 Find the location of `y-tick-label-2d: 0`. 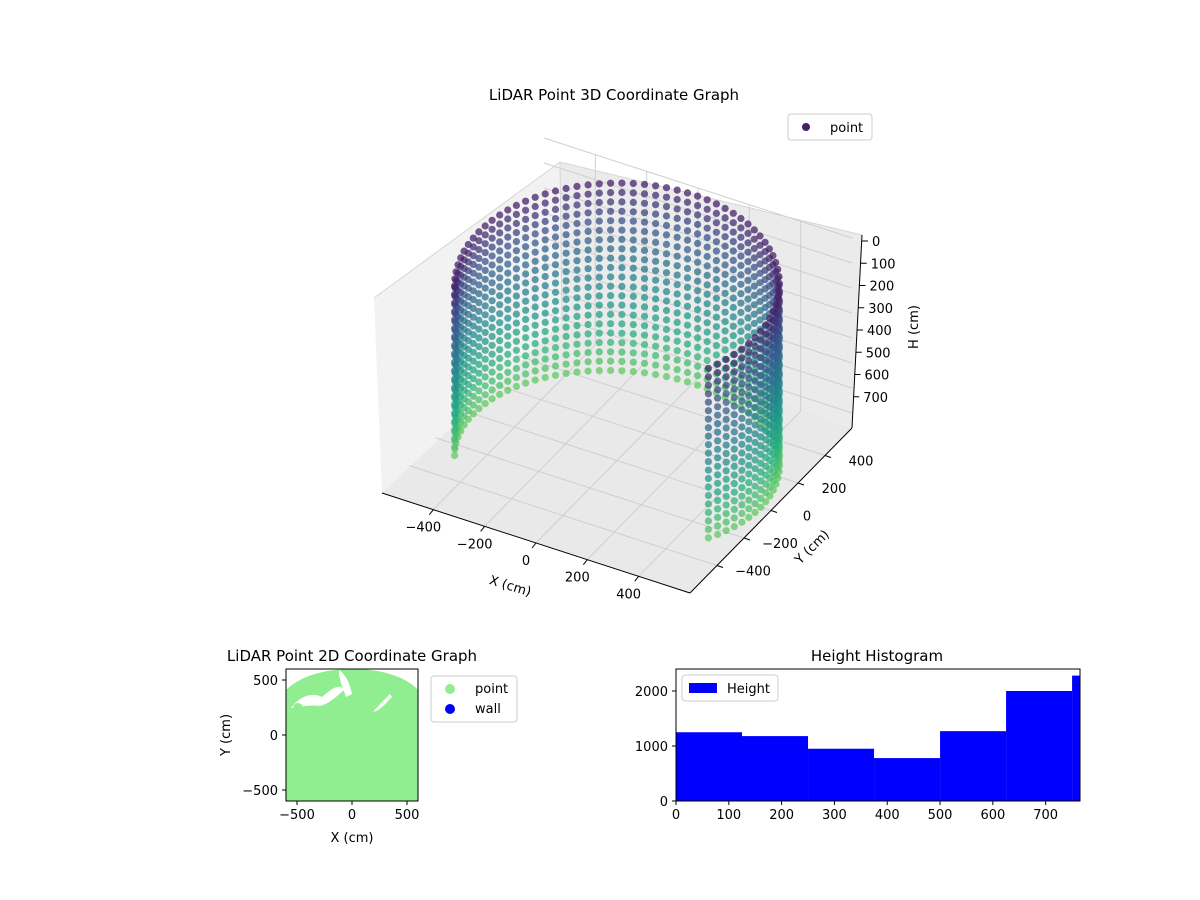

y-tick-label-2d: 0 is located at coordinates (274, 736).